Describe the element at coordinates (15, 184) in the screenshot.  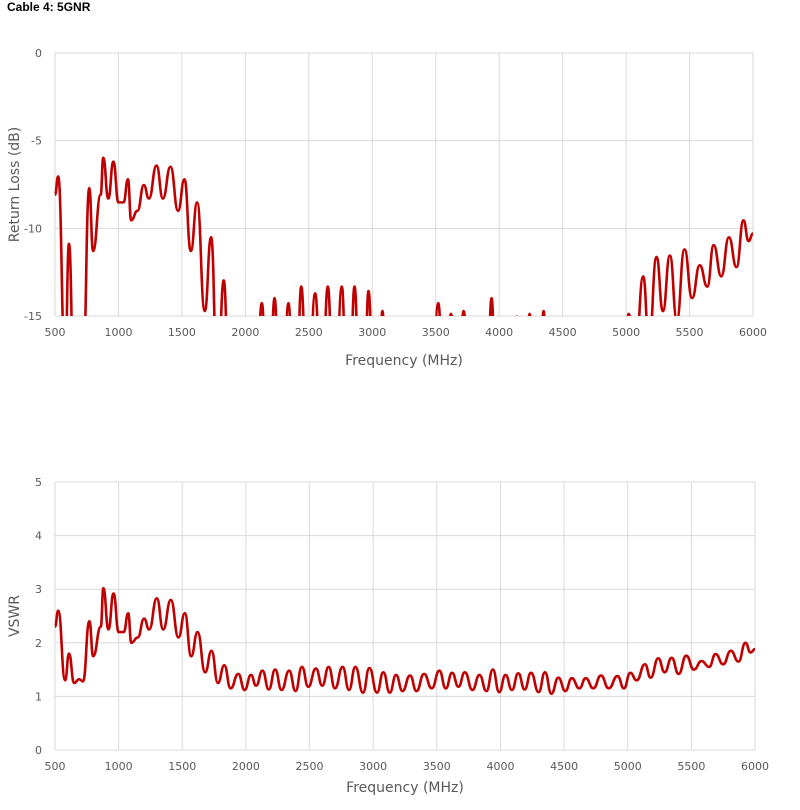
I see `y-axis-title: Return Loss (dB)` at that location.